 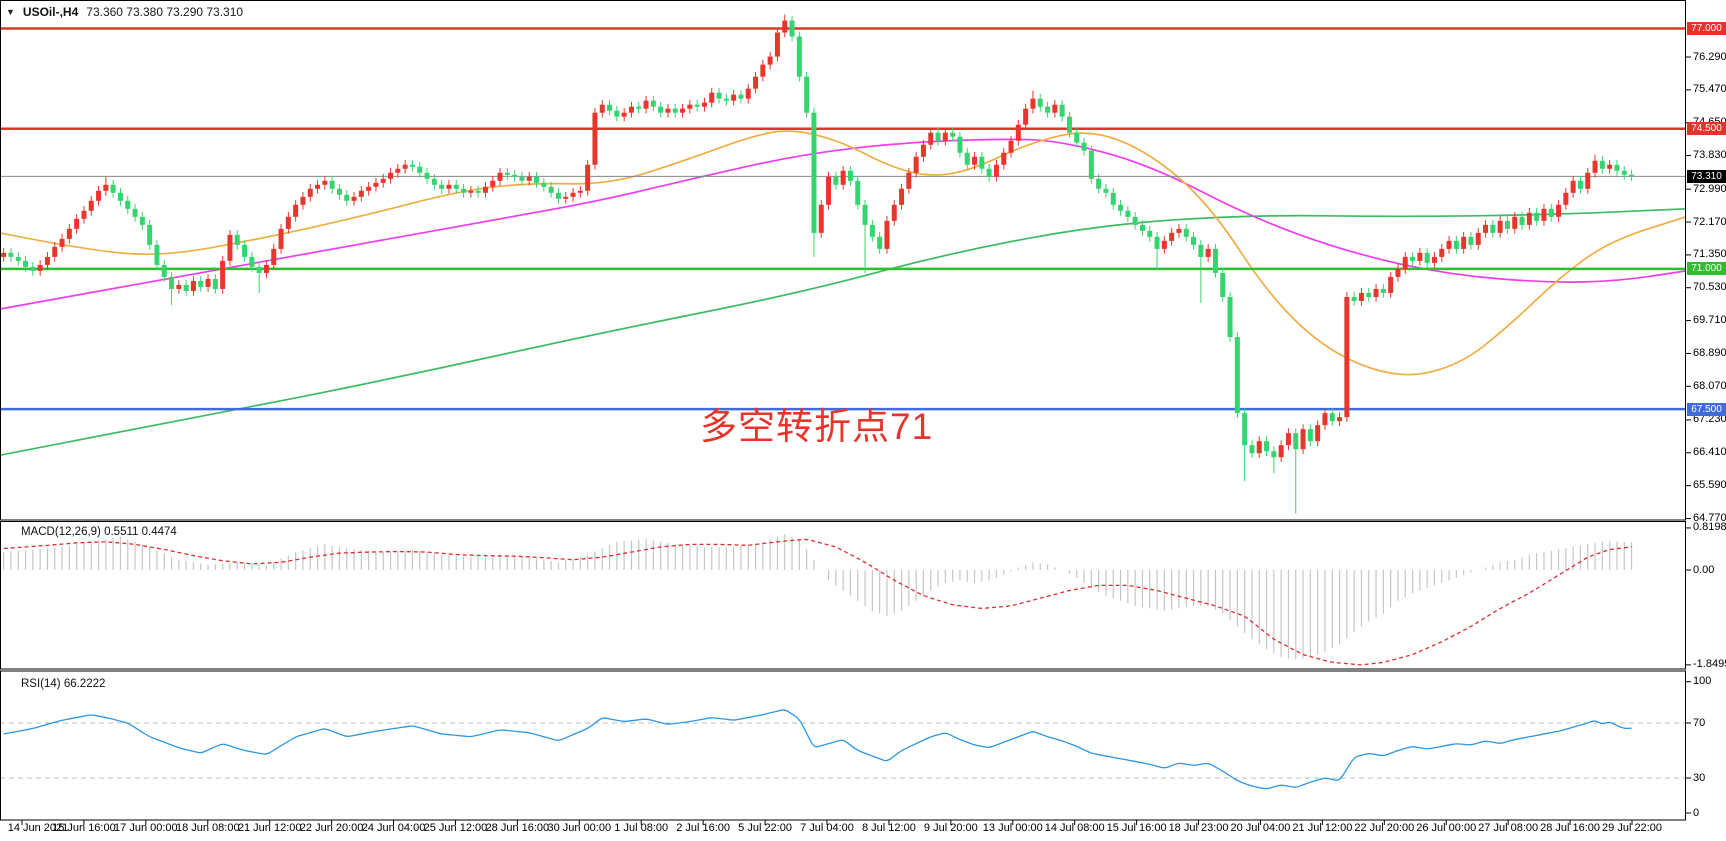 What do you see at coordinates (1074, 828) in the screenshot?
I see `time-axis-label: 14 Jul 08:00` at bounding box center [1074, 828].